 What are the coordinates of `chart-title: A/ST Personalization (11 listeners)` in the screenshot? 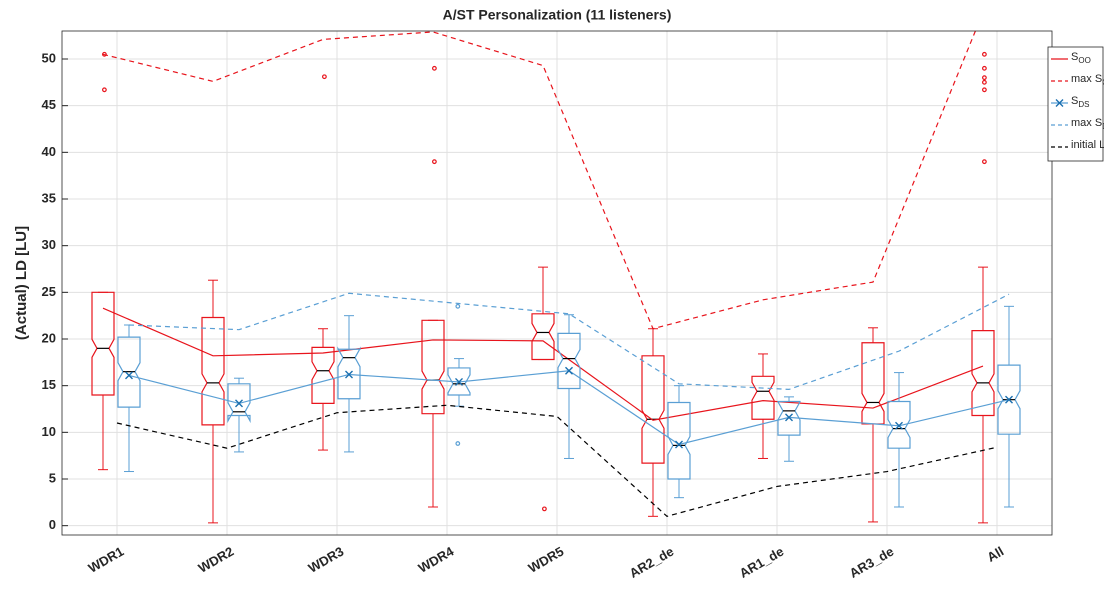 It's located at (557, 15).